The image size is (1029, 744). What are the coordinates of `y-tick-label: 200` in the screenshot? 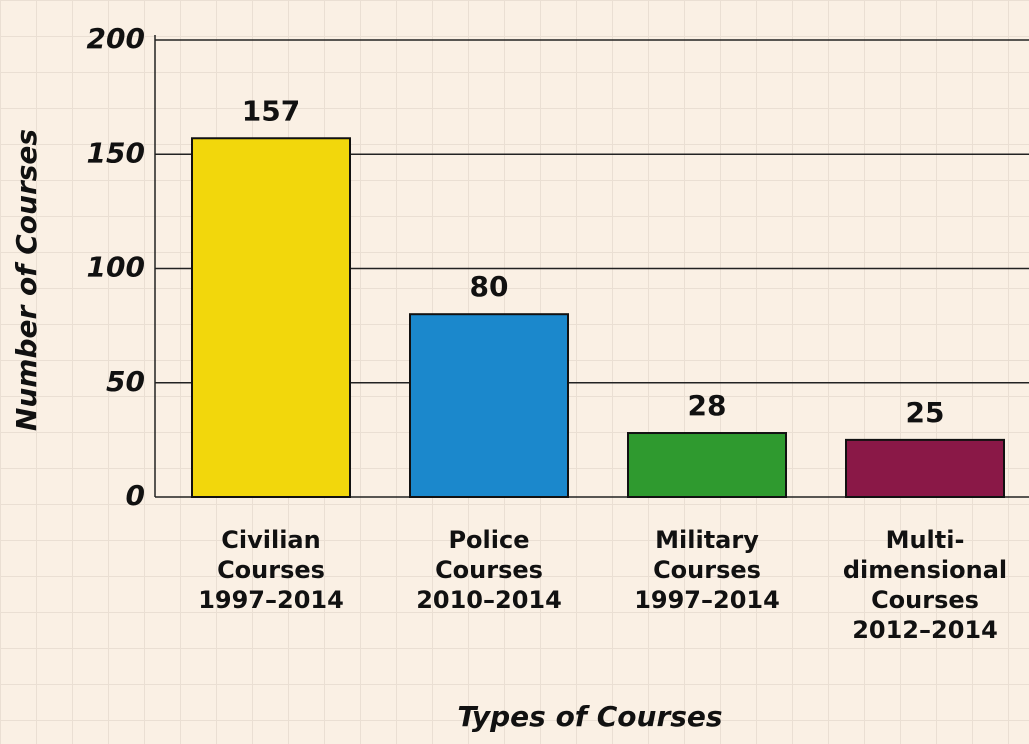 It's located at (116, 38).